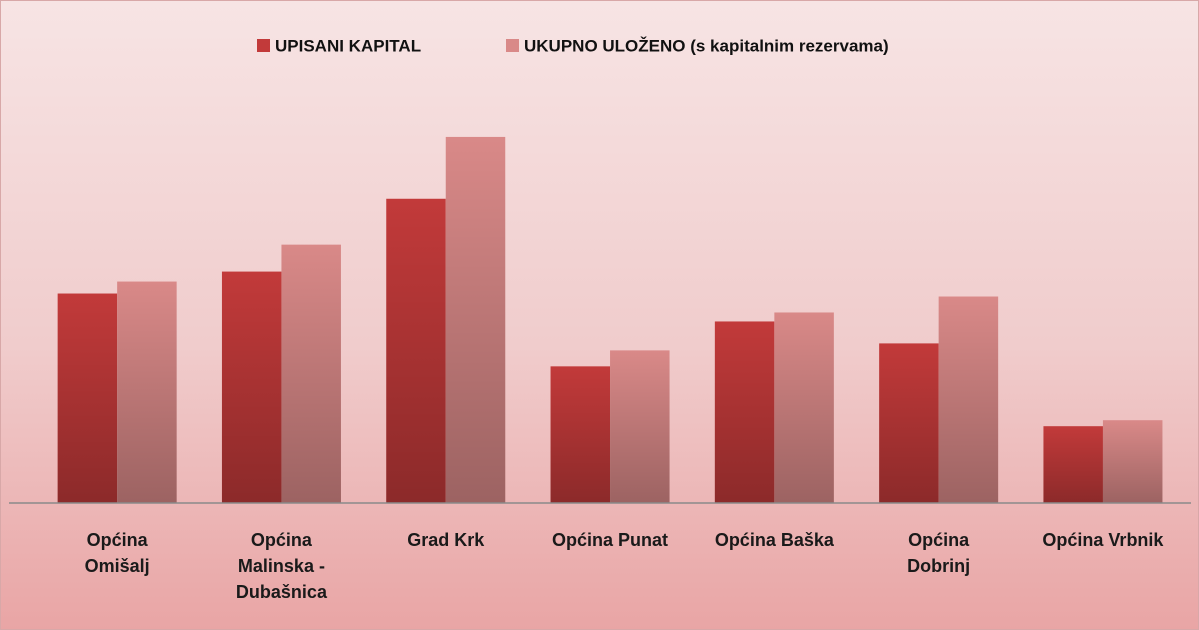 The width and height of the screenshot is (1199, 630). I want to click on x-tick-label: Općina Dobrinj, so click(939, 553).